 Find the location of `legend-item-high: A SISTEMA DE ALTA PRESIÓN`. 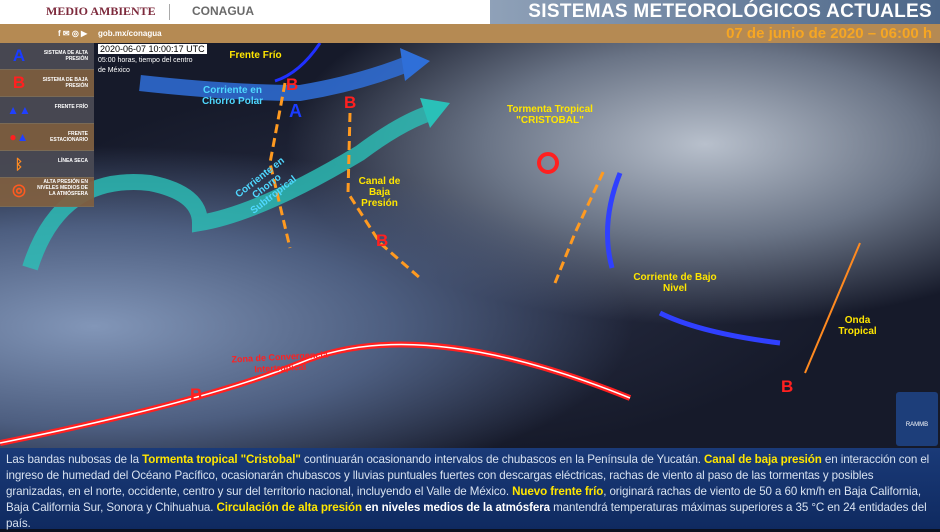

legend-item-high: A SISTEMA DE ALTA PRESIÓN is located at coordinates (47, 56).